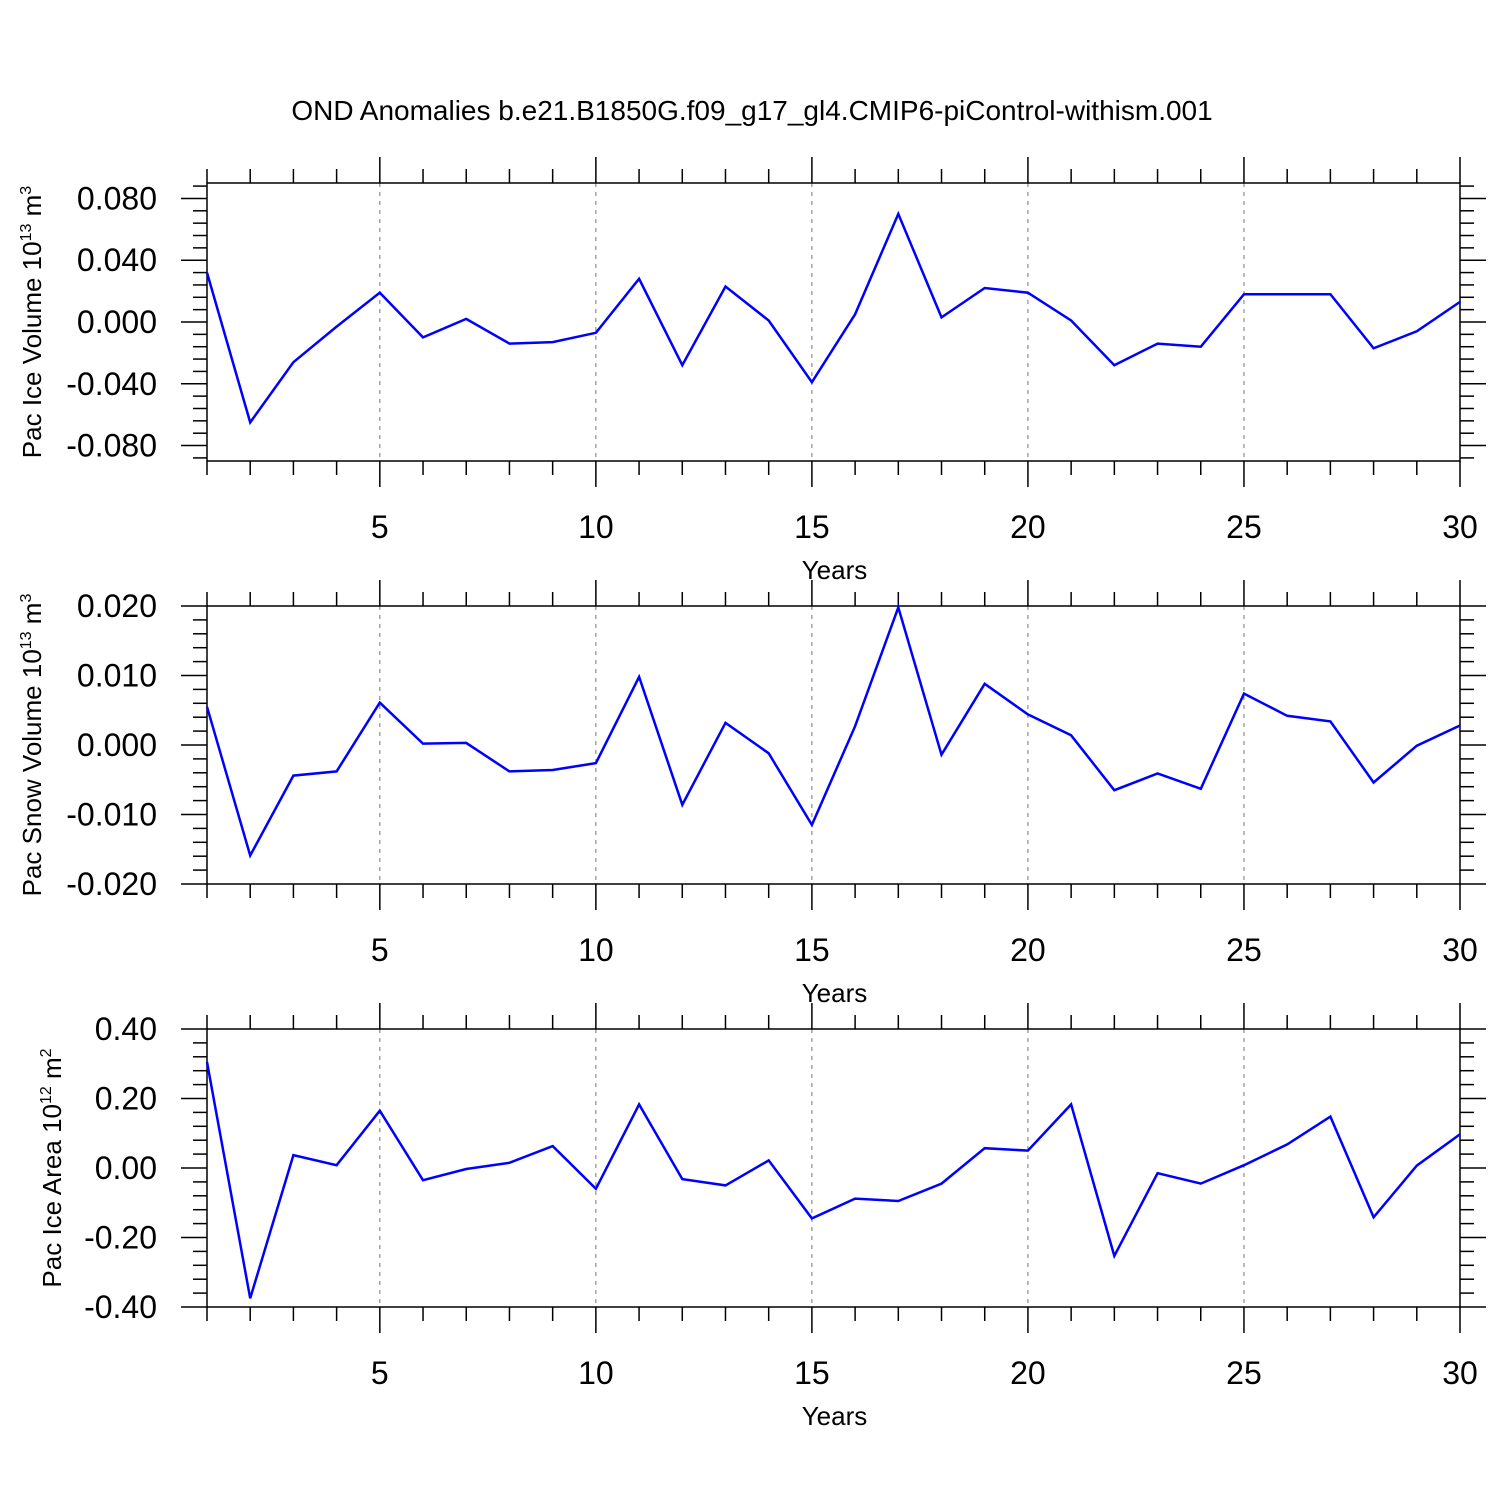 The height and width of the screenshot is (1500, 1500). What do you see at coordinates (32, 349) in the screenshot?
I see `y-axis-title-text: Pac Ice Volume 10` at bounding box center [32, 349].